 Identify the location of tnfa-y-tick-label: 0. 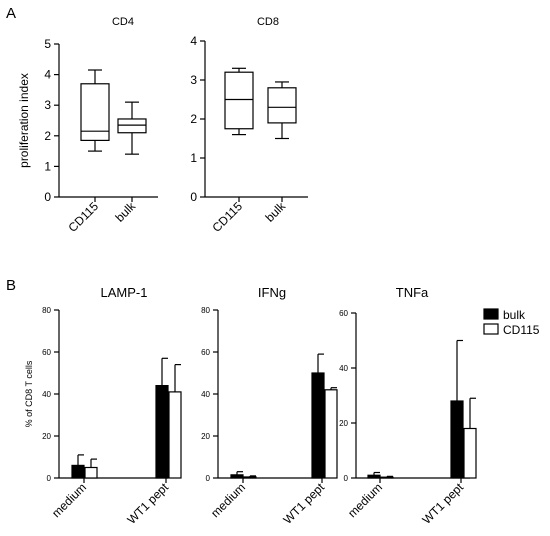
(346, 478).